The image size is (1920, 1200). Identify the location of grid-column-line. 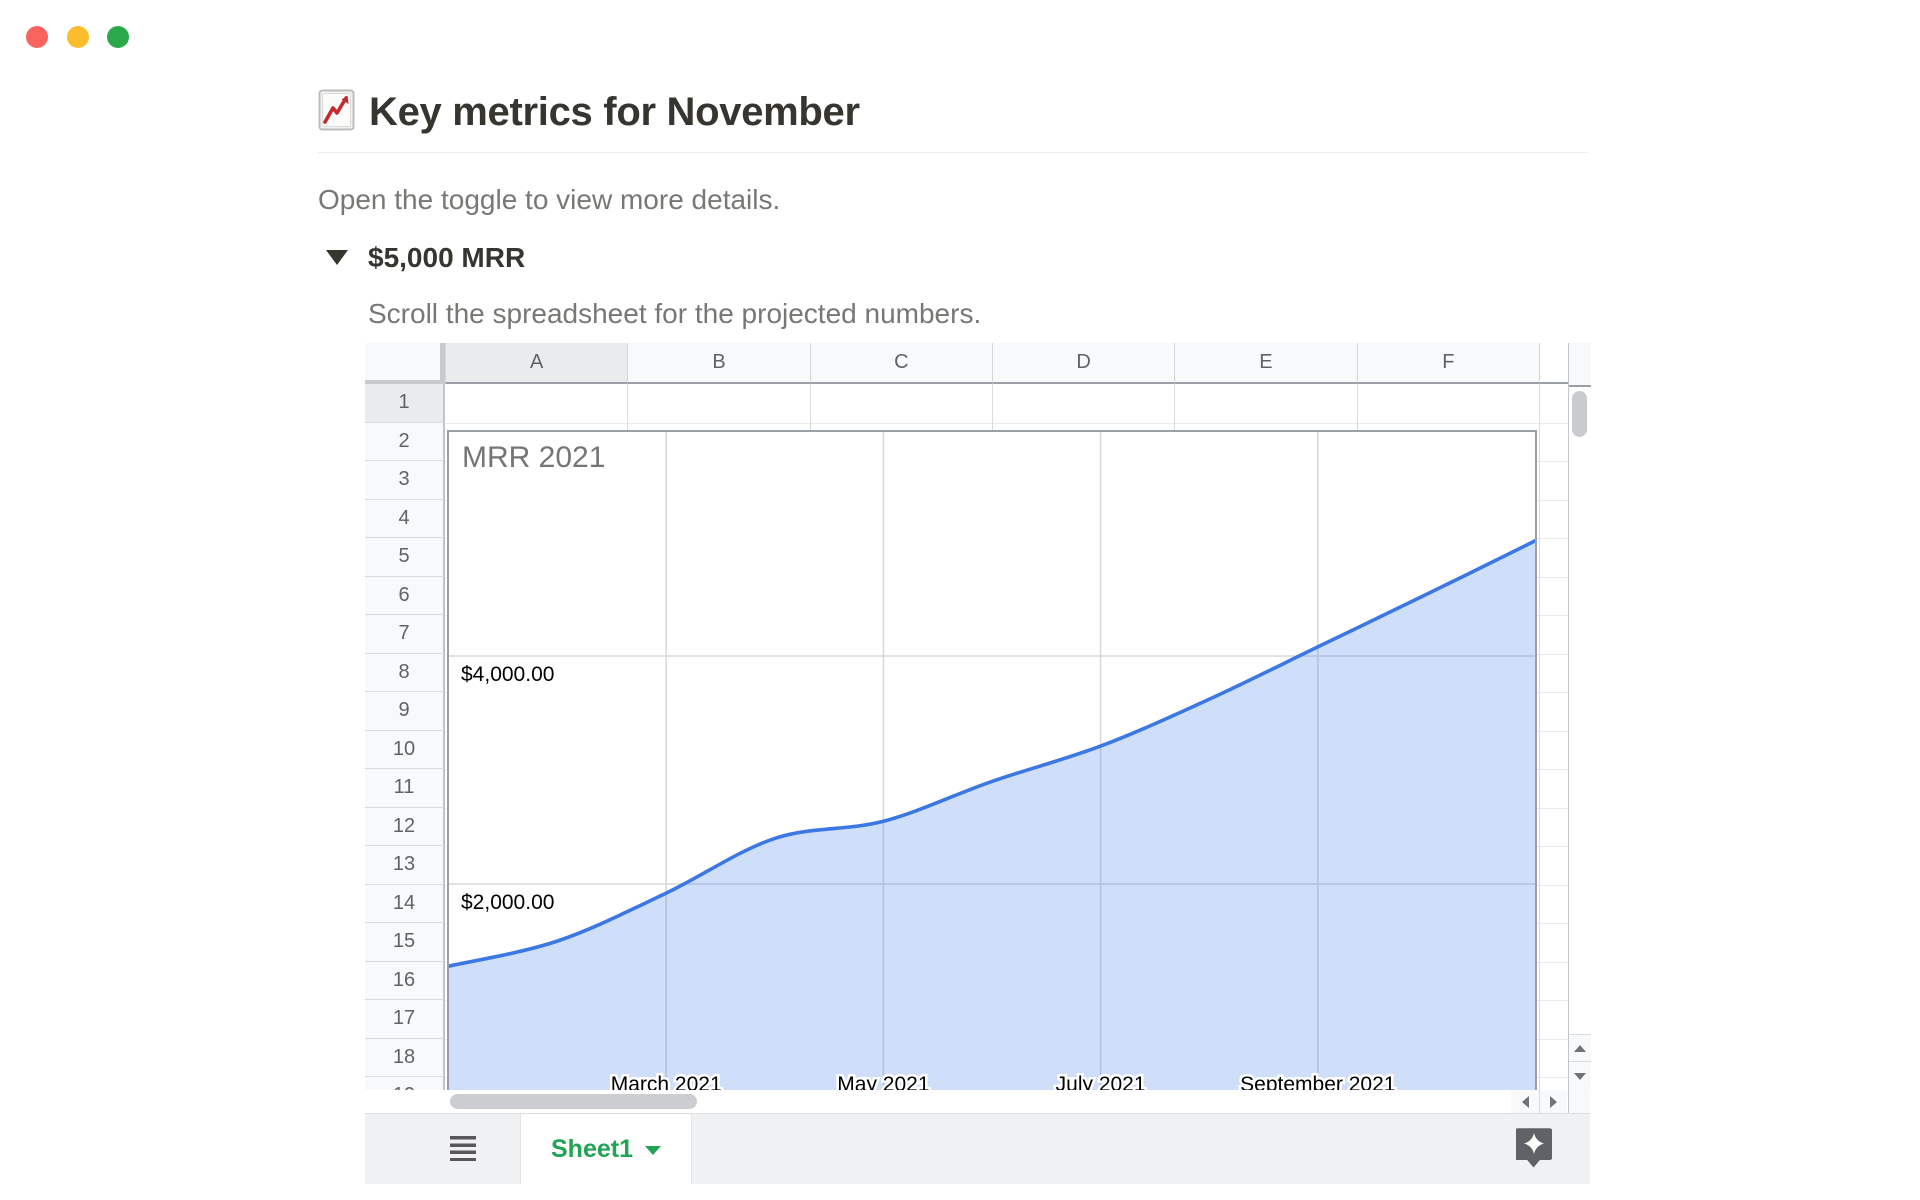
(1539, 737).